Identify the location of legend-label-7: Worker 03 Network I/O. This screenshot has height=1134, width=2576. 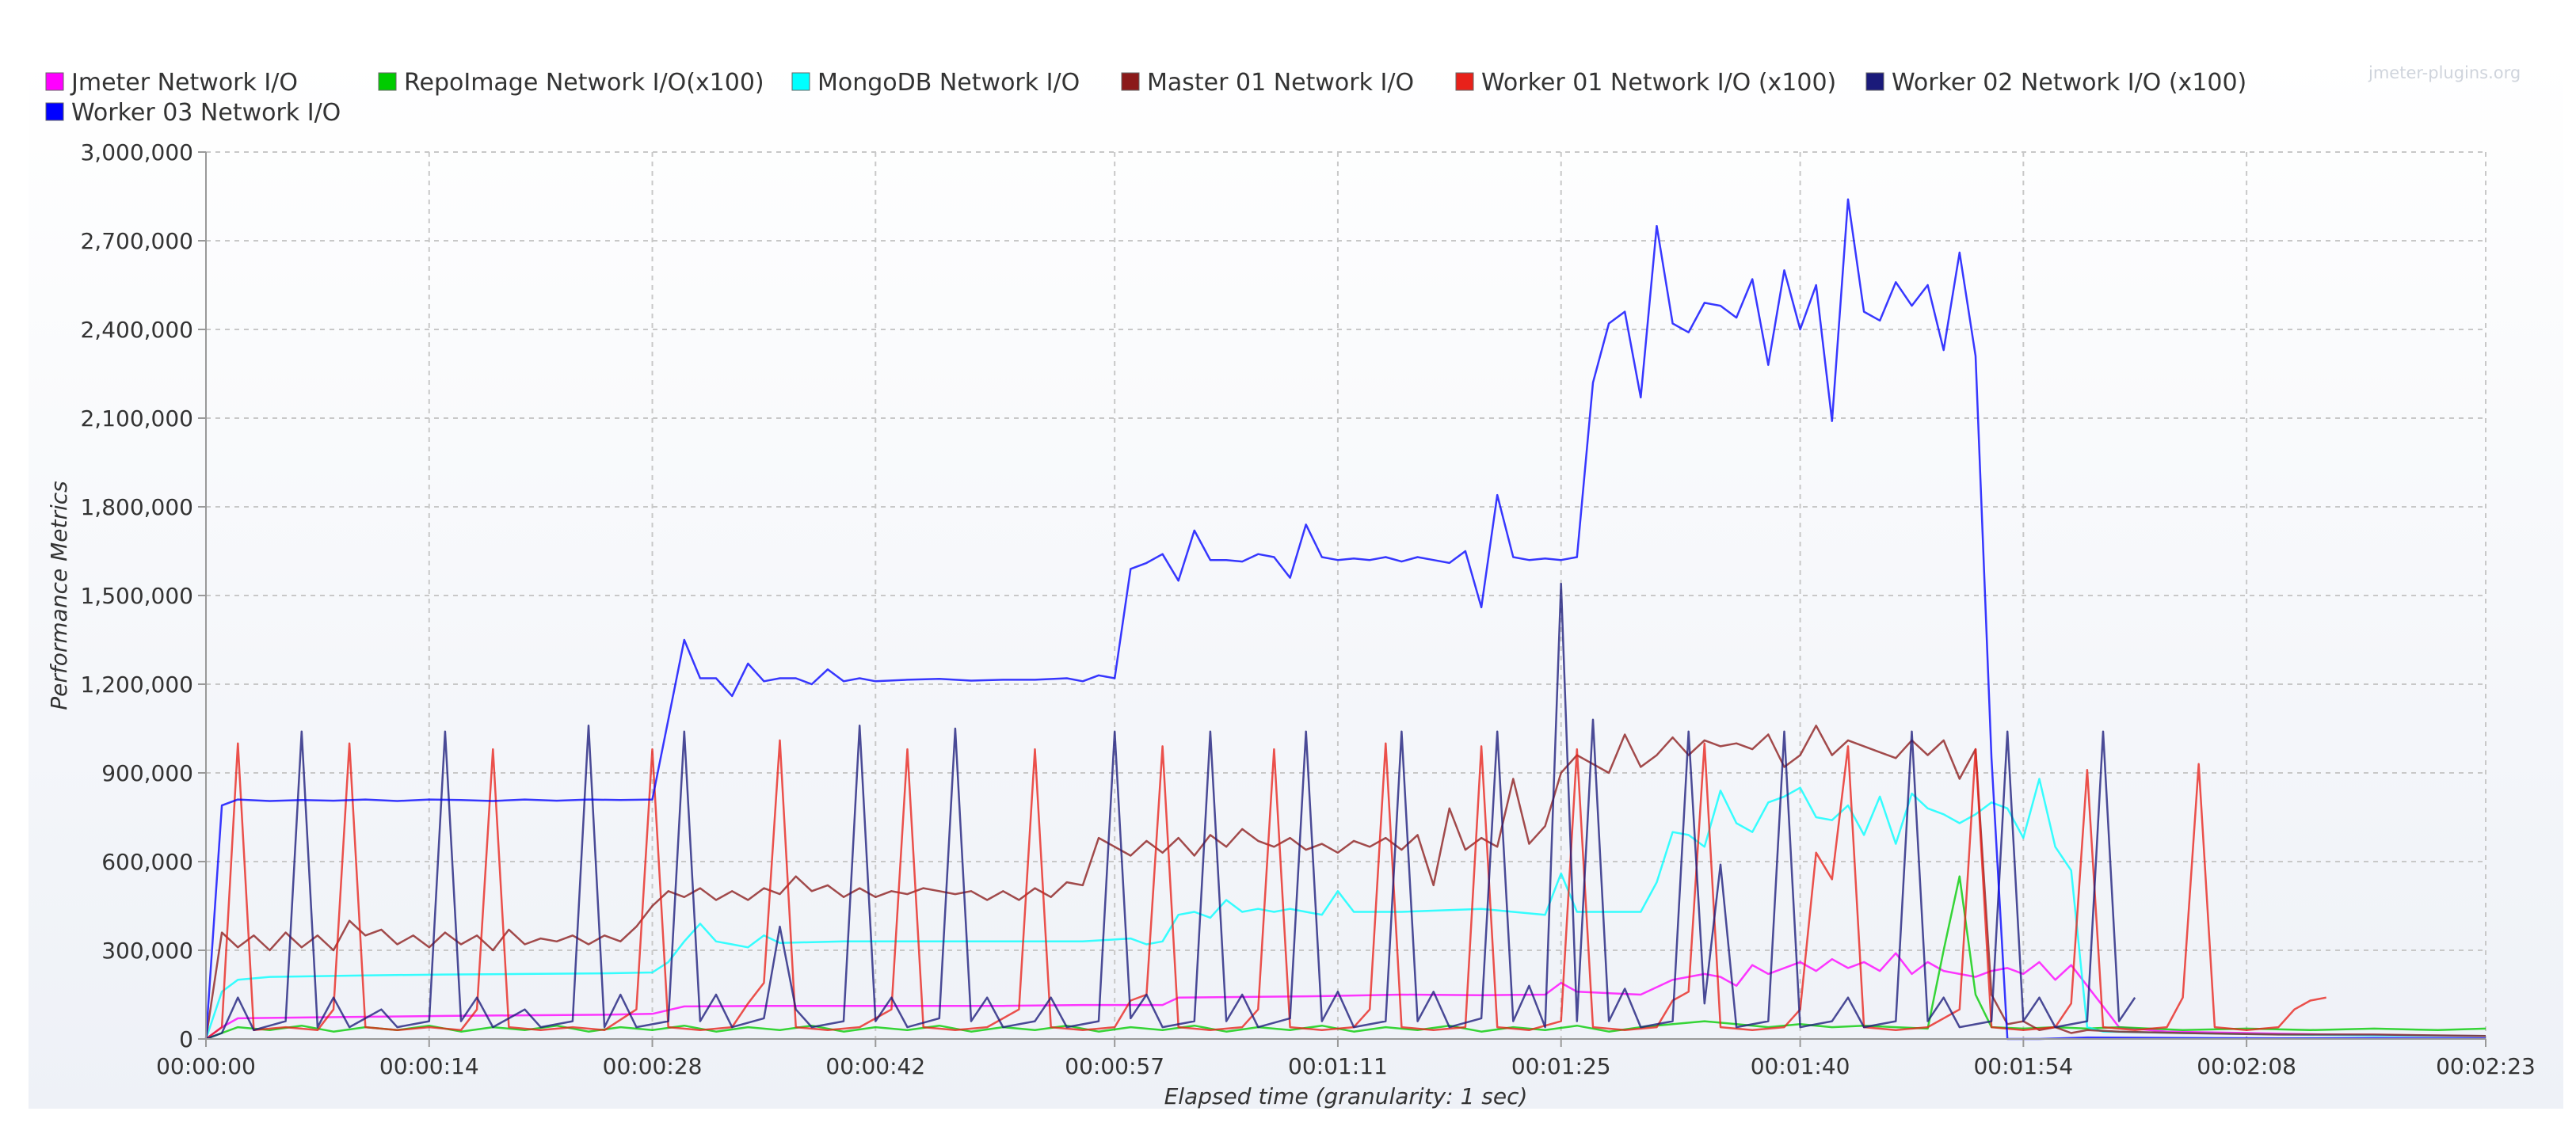
(206, 113).